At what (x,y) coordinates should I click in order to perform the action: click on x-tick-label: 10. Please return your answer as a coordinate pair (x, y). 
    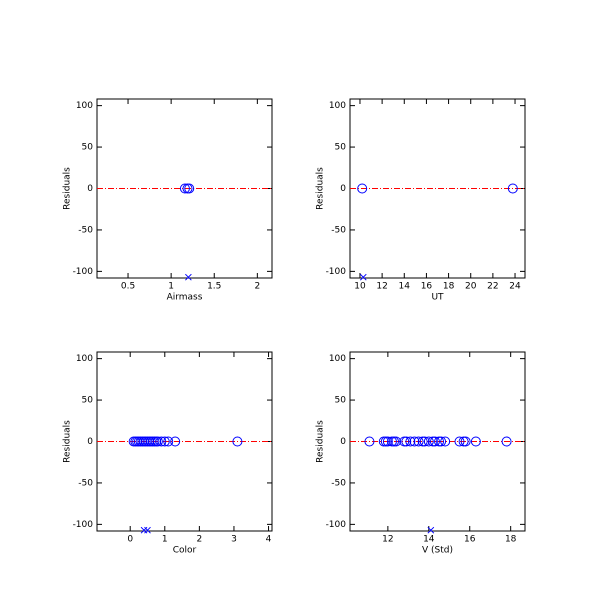
    Looking at the image, I should click on (360, 287).